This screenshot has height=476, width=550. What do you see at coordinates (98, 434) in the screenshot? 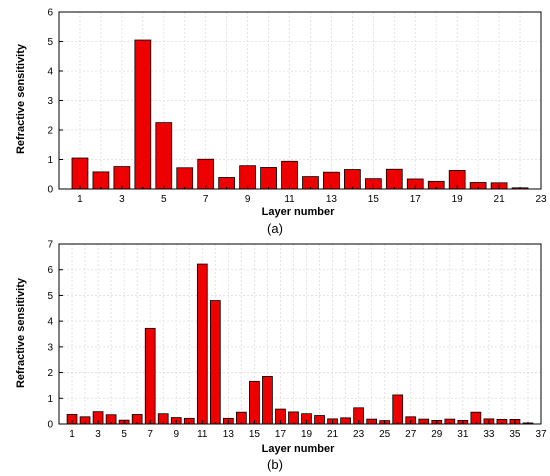
I see `panel-b-xtick-label: 3` at bounding box center [98, 434].